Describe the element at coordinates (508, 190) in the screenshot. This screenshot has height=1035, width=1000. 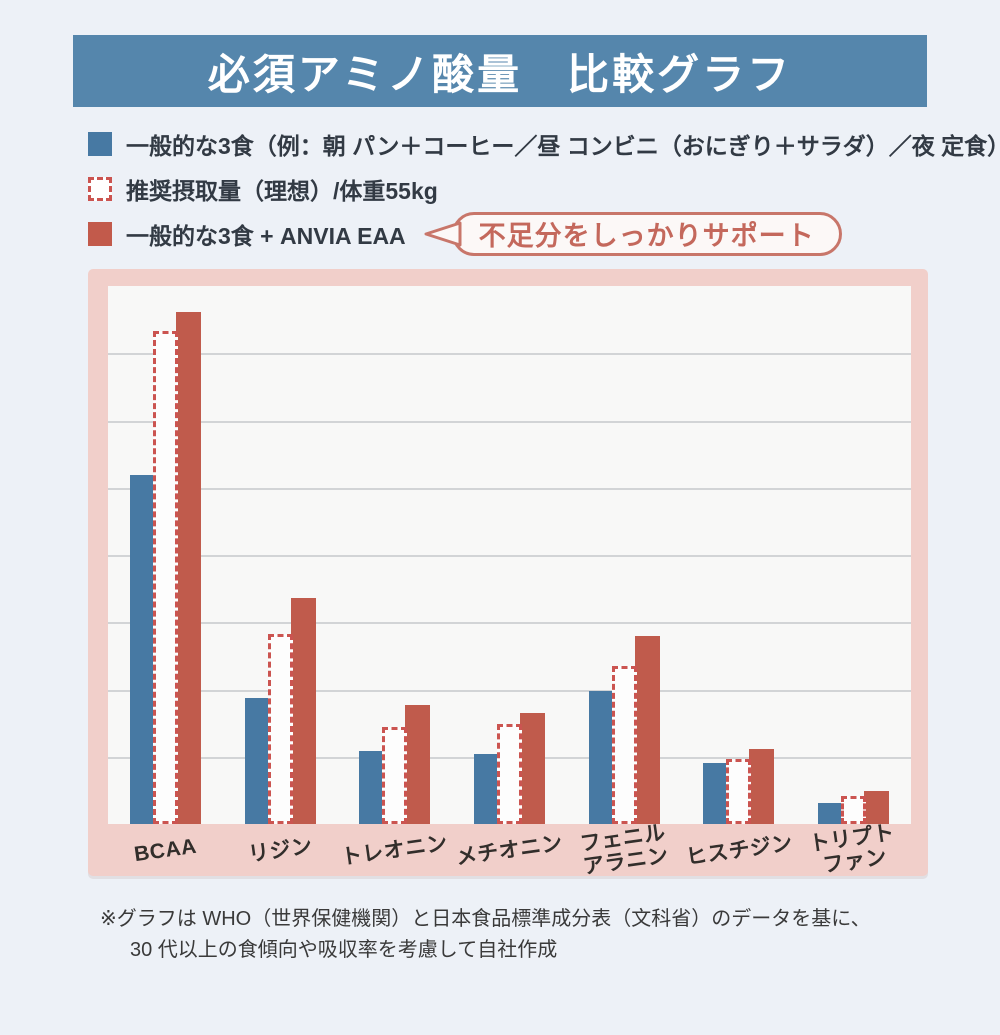
I see `legend-item-recommended-intake: 推奨摂取量（理想）/体重55kg` at that location.